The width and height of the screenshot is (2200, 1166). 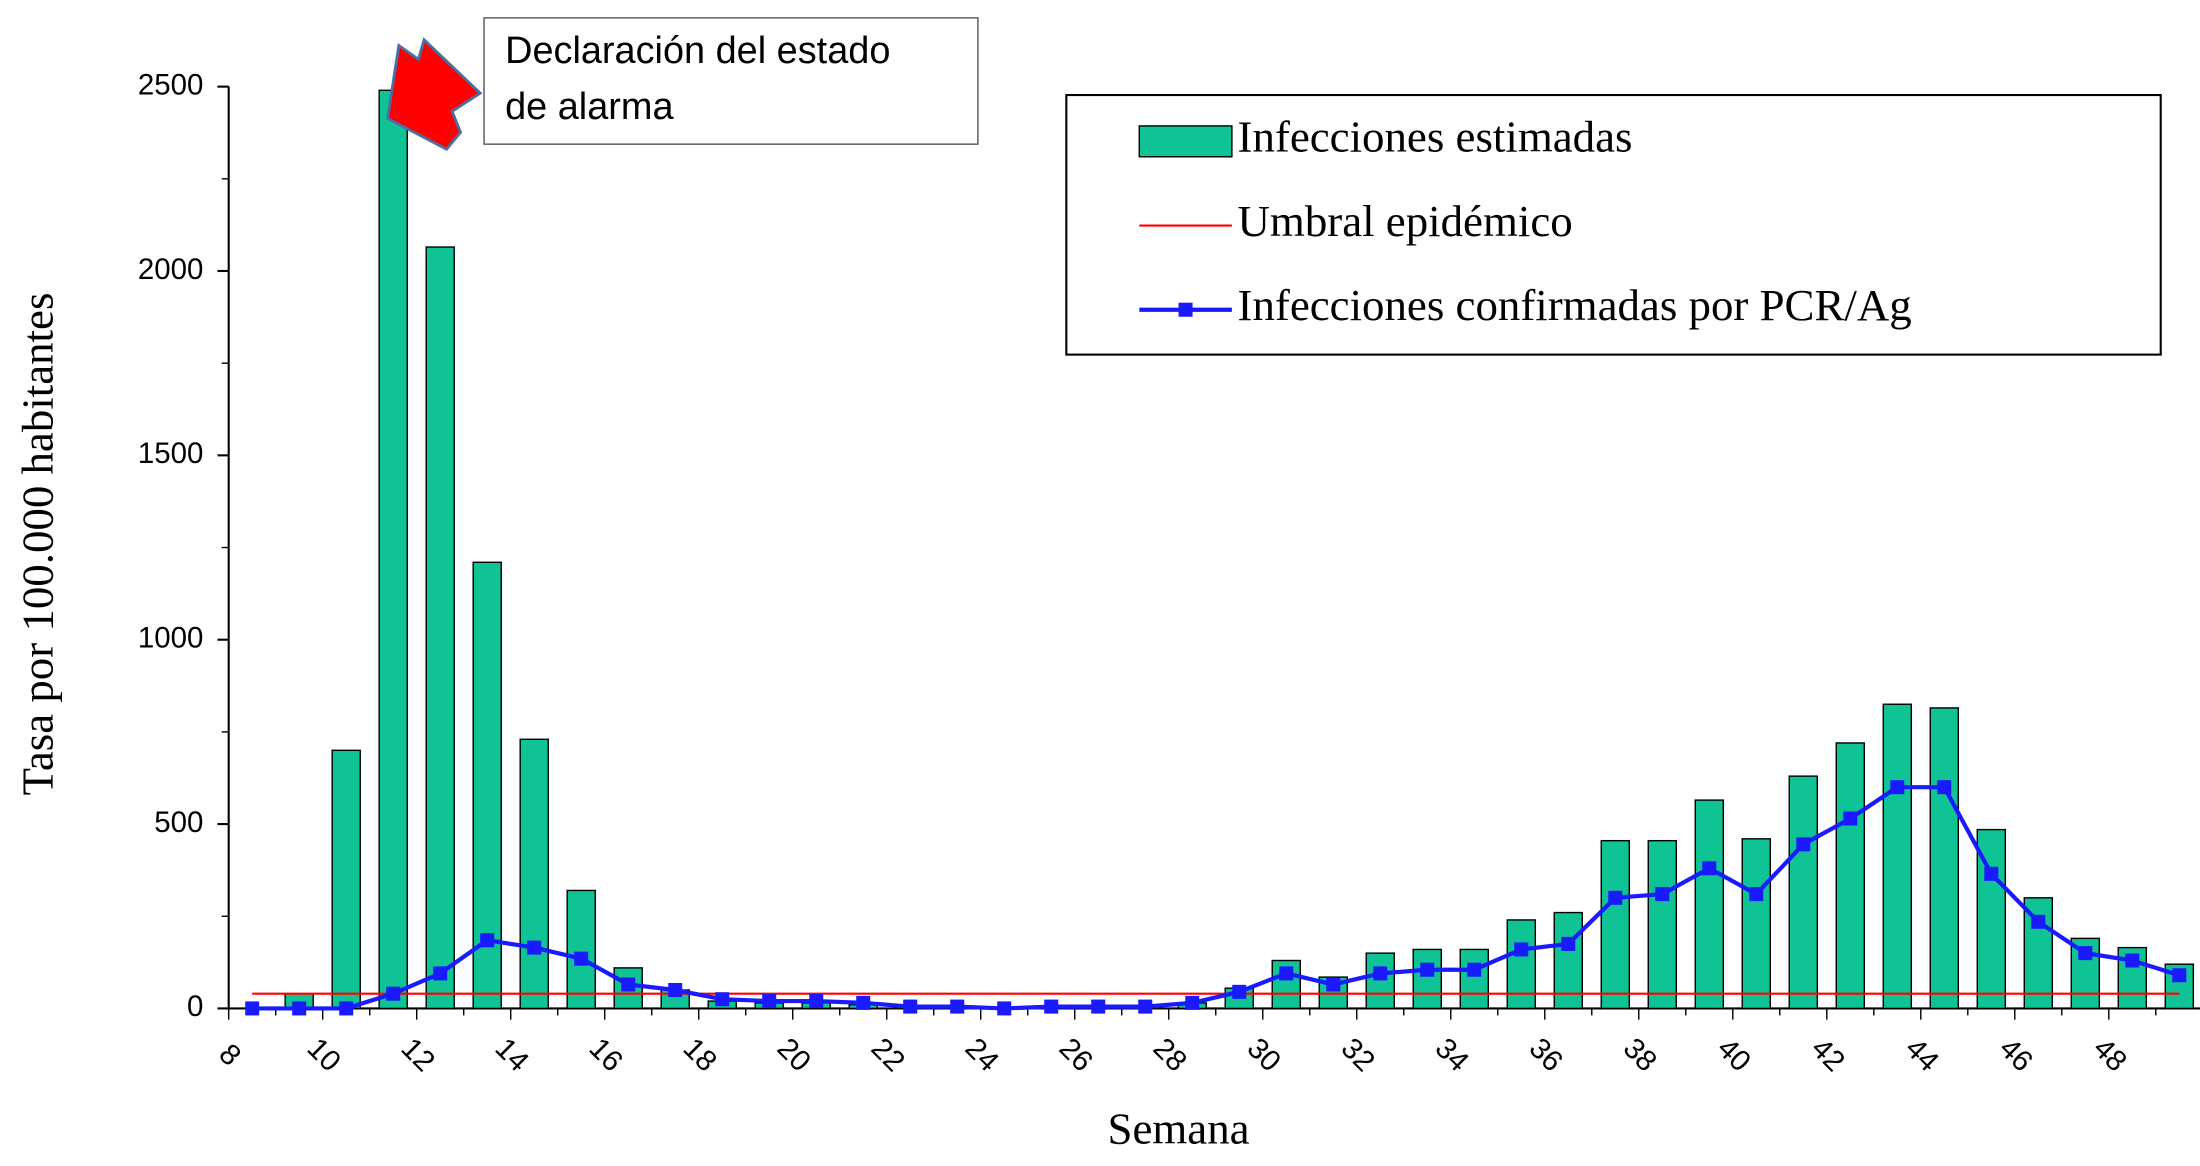 I want to click on annotation-text: Declaración del estado, so click(x=697, y=51).